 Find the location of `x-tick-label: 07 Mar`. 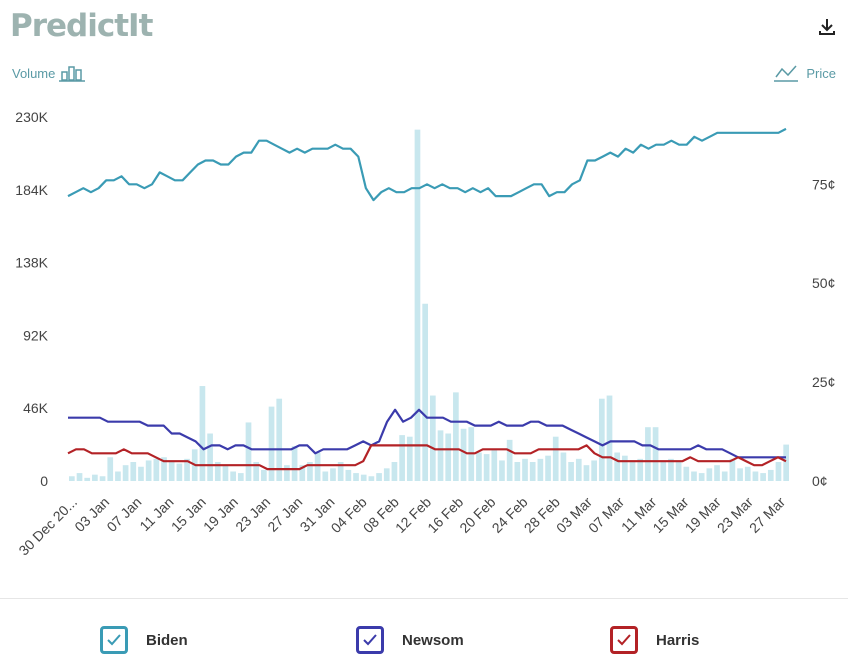

x-tick-label: 07 Mar is located at coordinates (606, 515).